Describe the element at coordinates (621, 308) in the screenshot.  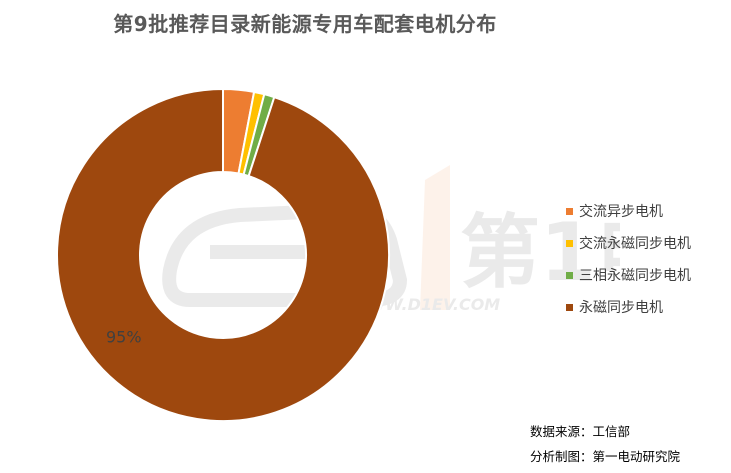
I see `legend-label: 永磁同步电机` at that location.